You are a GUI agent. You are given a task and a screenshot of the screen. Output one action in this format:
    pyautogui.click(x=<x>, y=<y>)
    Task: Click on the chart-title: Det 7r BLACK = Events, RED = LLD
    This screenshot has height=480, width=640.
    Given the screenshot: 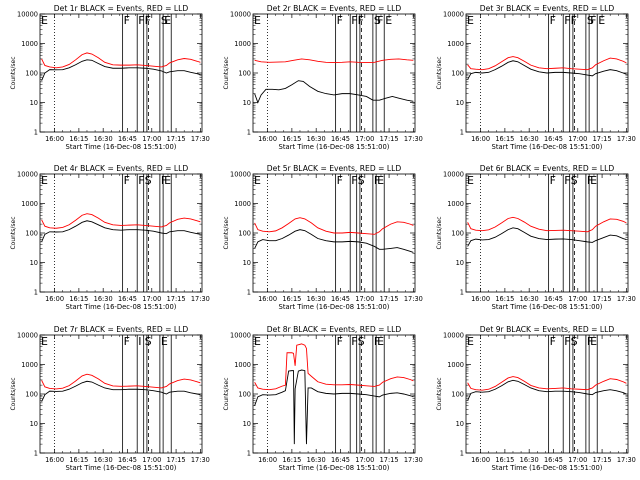 What is the action you would take?
    pyautogui.click(x=121, y=329)
    